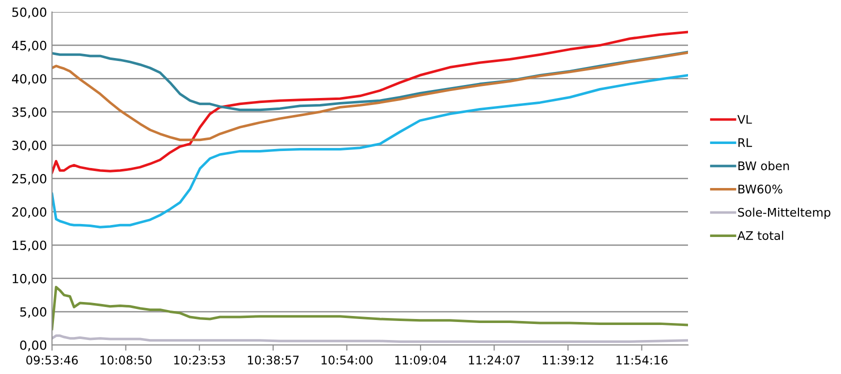 This screenshot has height=374, width=841. Describe the element at coordinates (29, 12) in the screenshot. I see `y-tick-label: 50,00` at that location.